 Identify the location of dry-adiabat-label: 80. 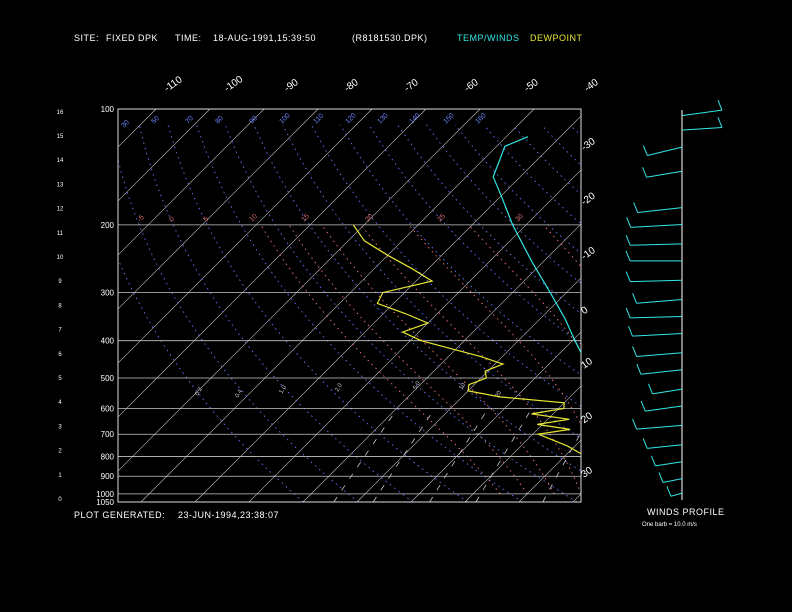
(219, 120).